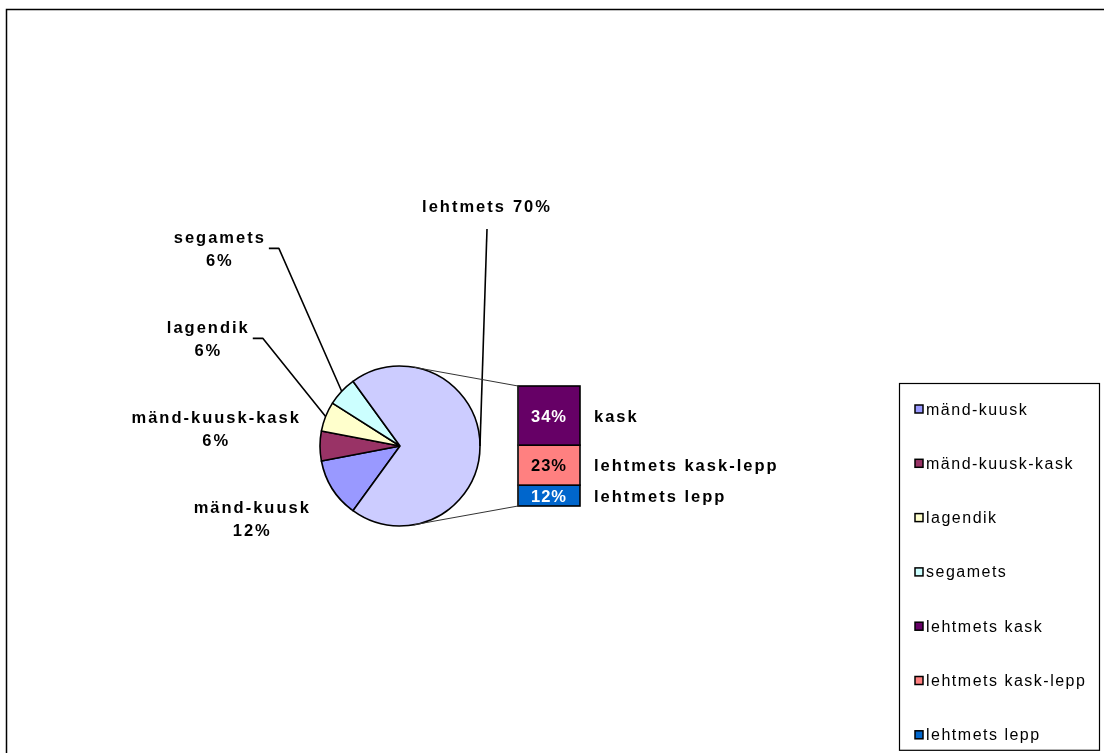  What do you see at coordinates (660, 495) in the screenshot?
I see `text: lehtmets lepp` at bounding box center [660, 495].